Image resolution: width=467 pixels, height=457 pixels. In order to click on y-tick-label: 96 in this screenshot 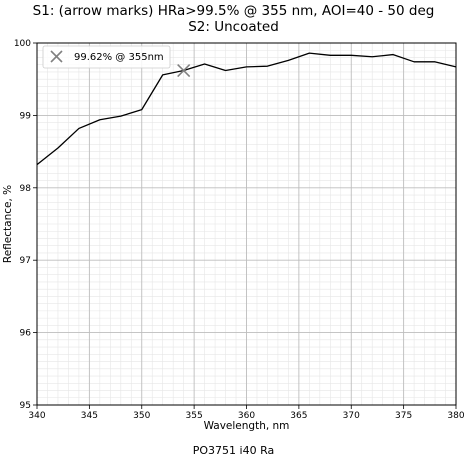, I will do `click(26, 334)`.